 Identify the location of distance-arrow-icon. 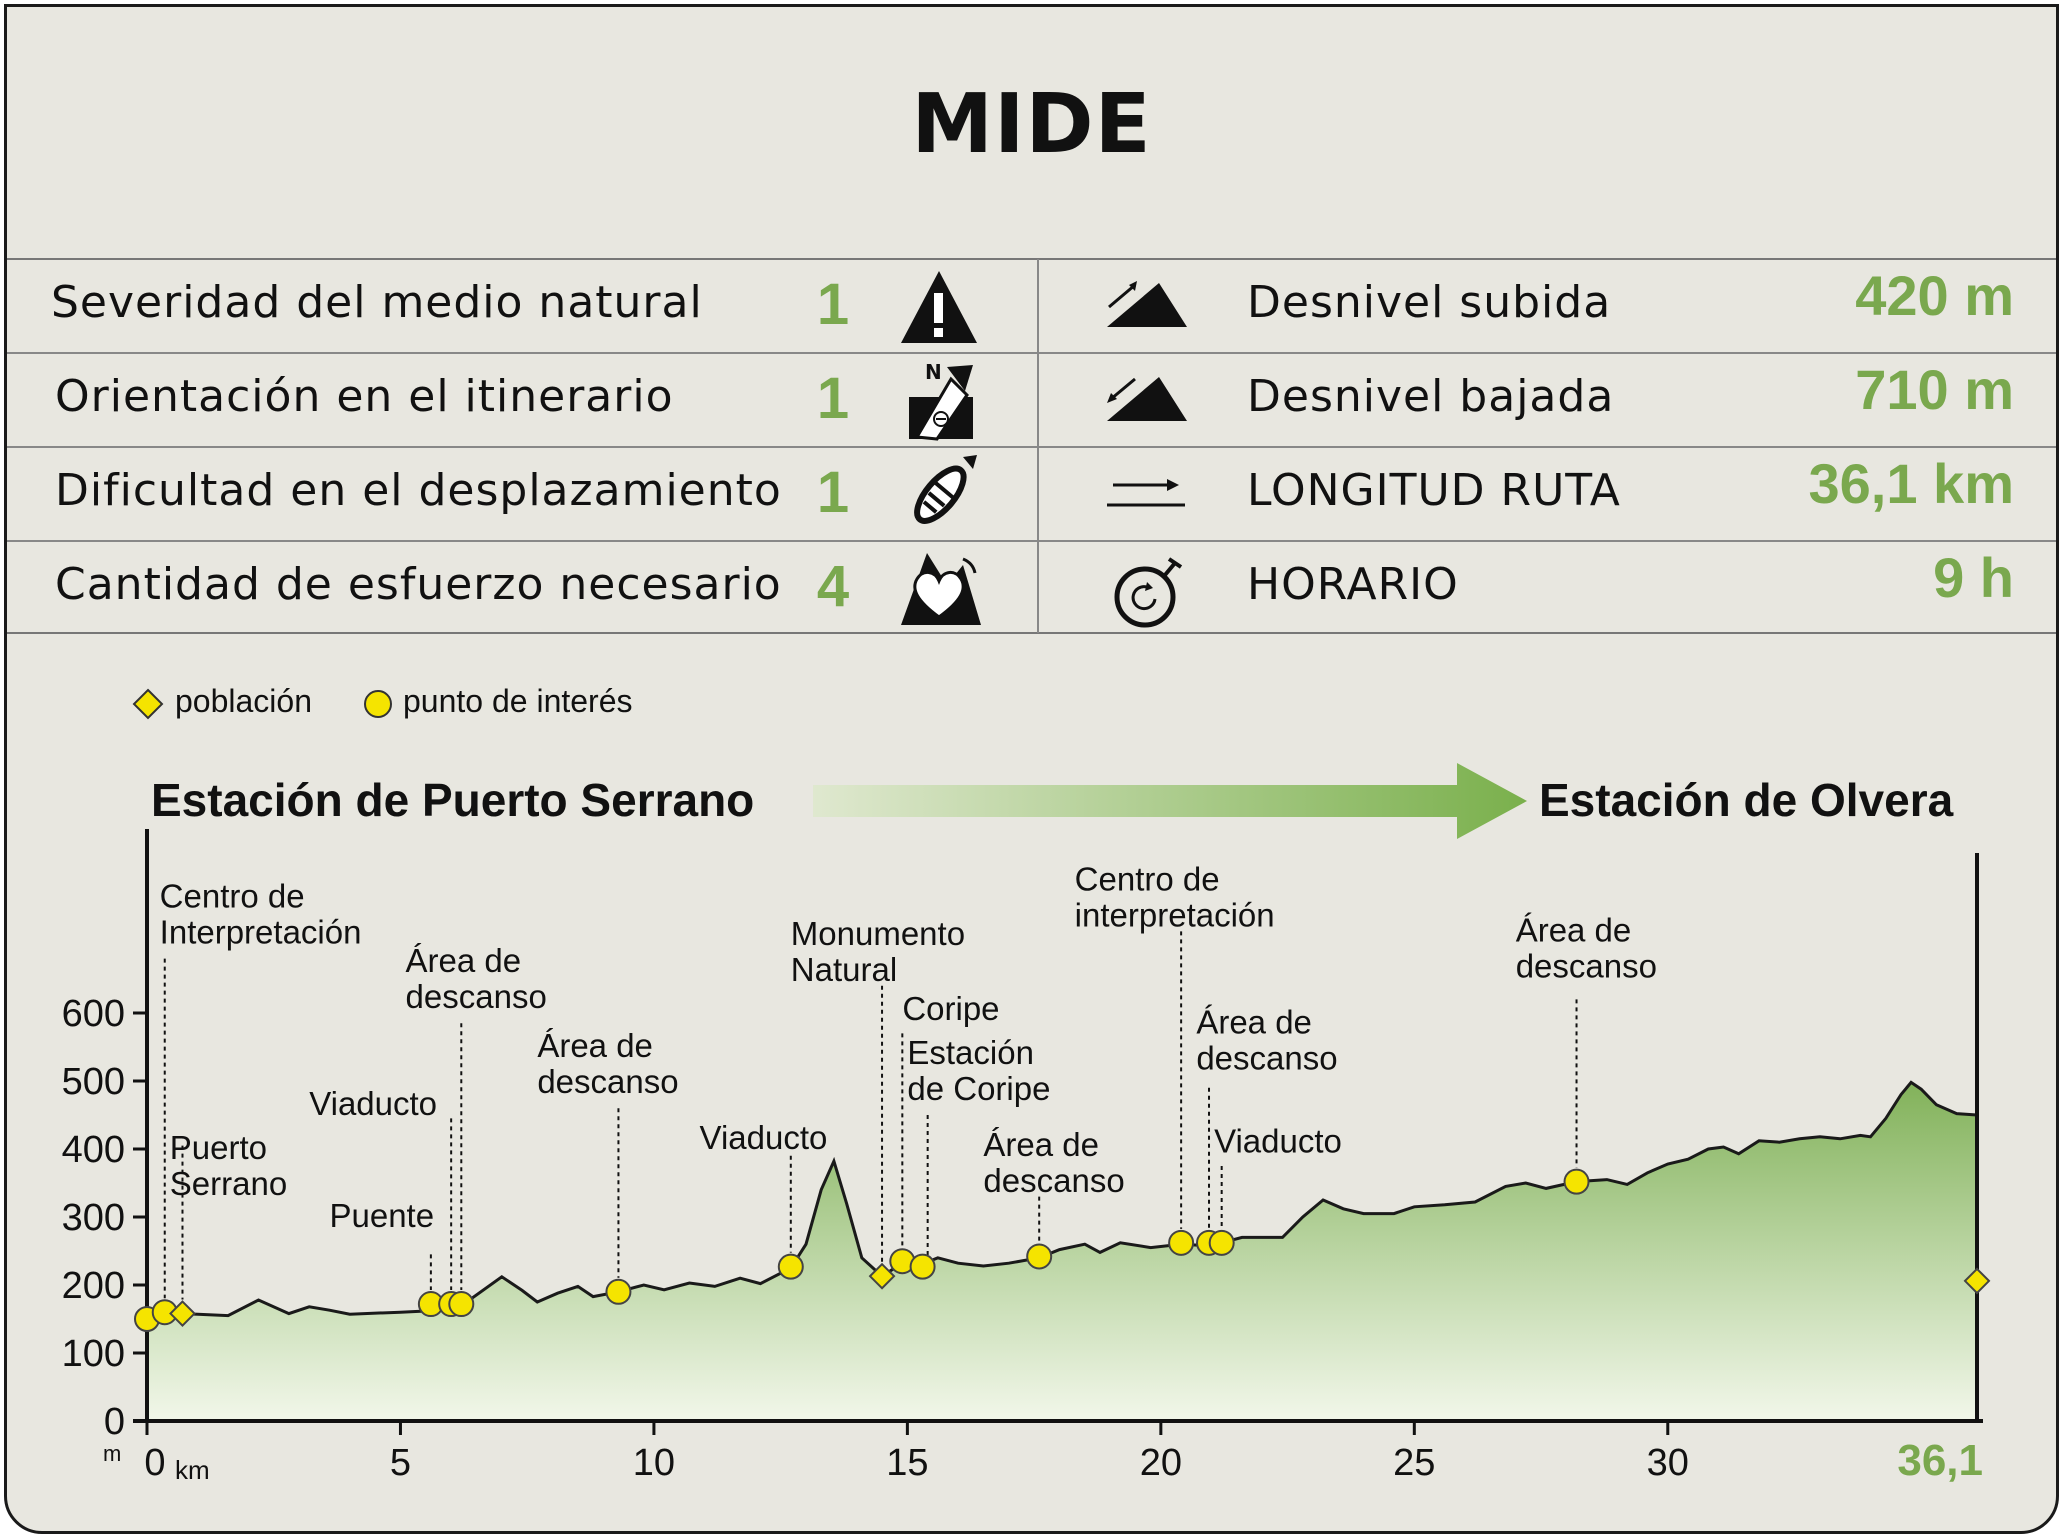
(1146, 493).